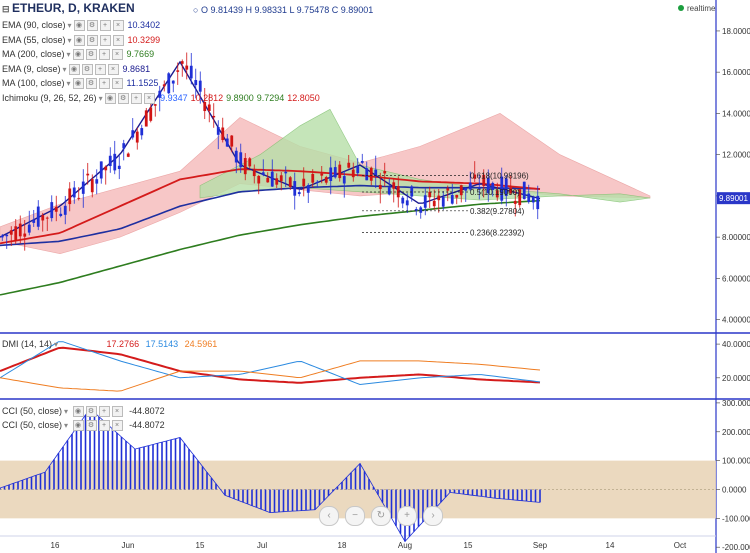  What do you see at coordinates (329, 516) in the screenshot?
I see `scroll-left-icon: ‹` at bounding box center [329, 516].